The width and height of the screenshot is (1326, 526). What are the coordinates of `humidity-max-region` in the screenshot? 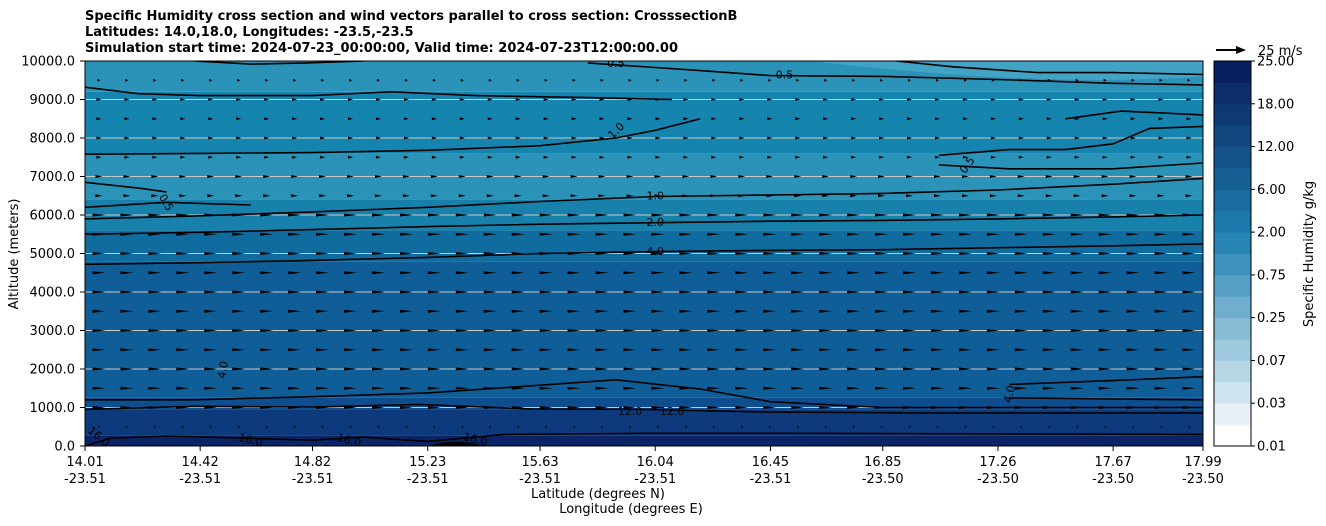 It's located at (455, 443).